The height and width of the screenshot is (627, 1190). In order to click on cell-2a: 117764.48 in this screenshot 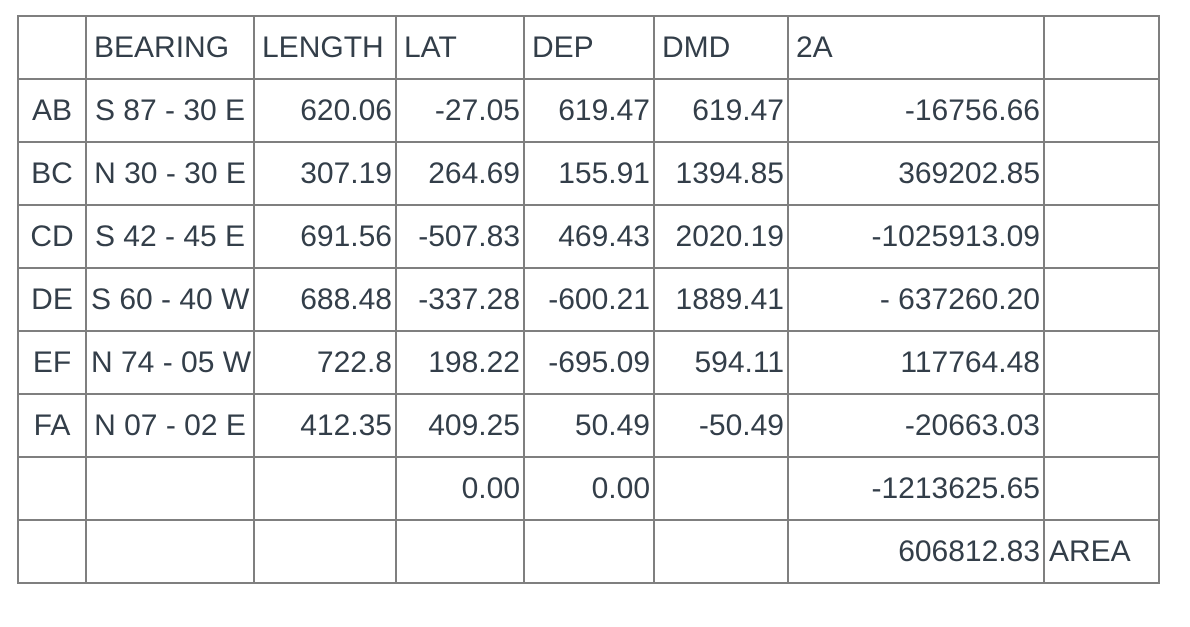, I will do `click(916, 362)`.